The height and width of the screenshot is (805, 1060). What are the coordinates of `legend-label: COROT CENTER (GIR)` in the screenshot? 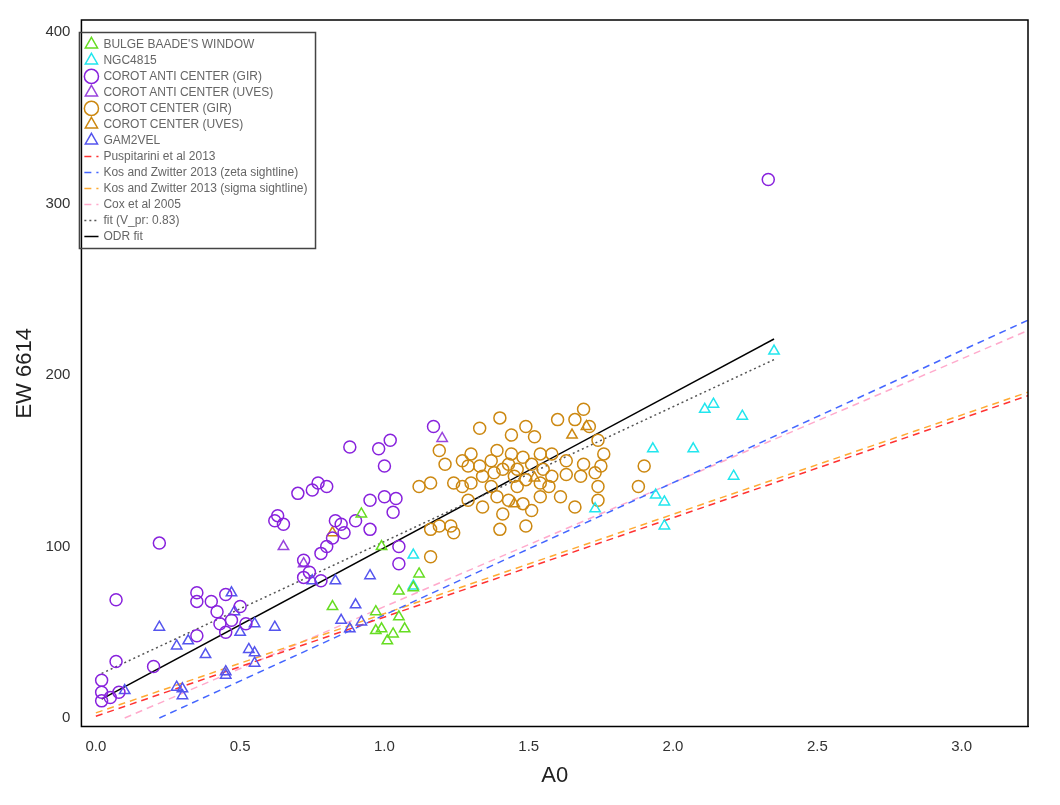 It's located at (167, 107).